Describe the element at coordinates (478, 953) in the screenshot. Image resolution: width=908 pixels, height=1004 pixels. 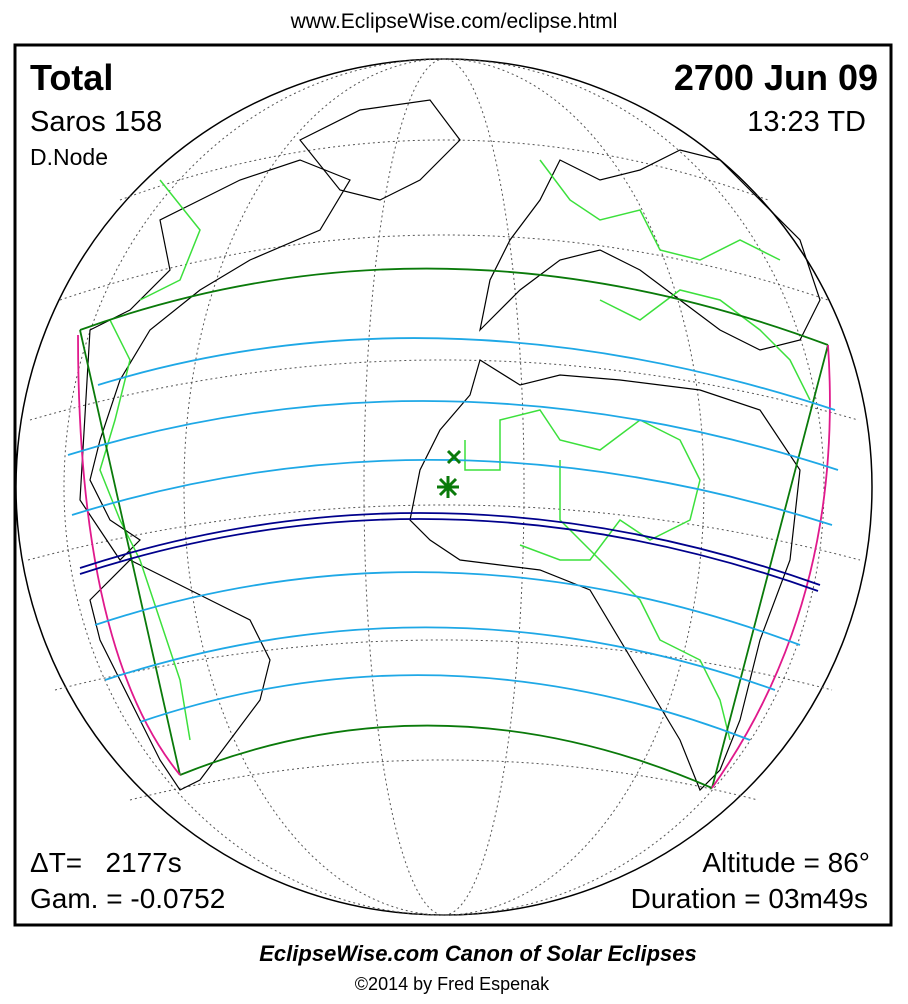
I see `footer-title: EclipseWise.com Canon of Solar Eclipses` at that location.